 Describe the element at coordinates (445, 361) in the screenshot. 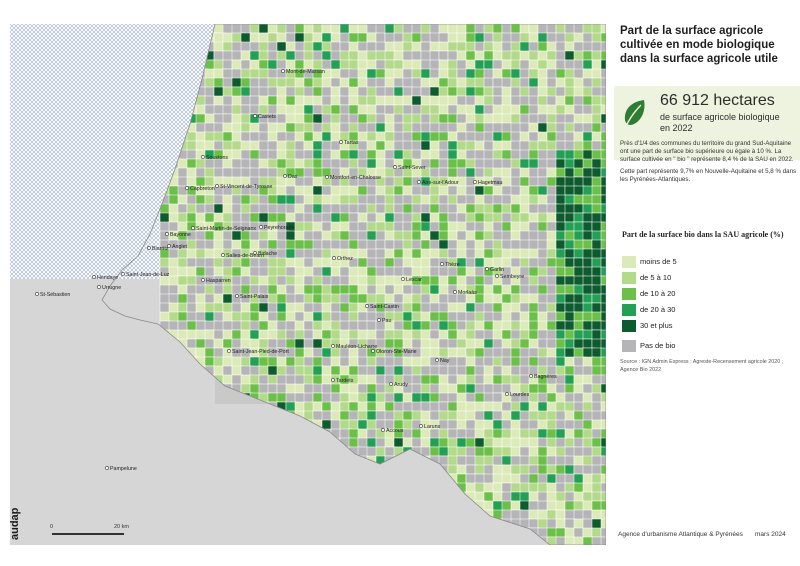

I see `town-label: Nay` at that location.